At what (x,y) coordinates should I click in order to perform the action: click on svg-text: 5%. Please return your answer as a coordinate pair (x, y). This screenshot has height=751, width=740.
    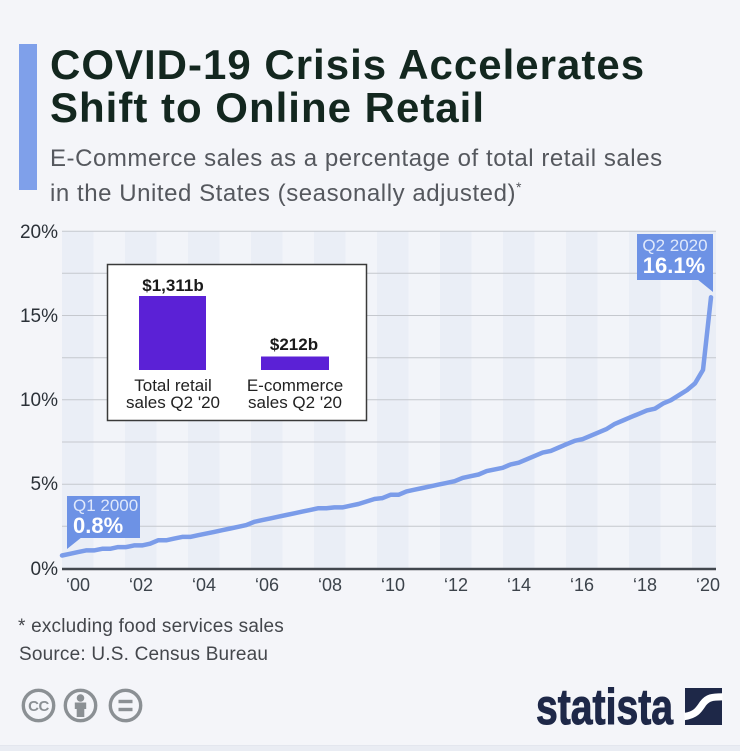
    Looking at the image, I should click on (45, 484).